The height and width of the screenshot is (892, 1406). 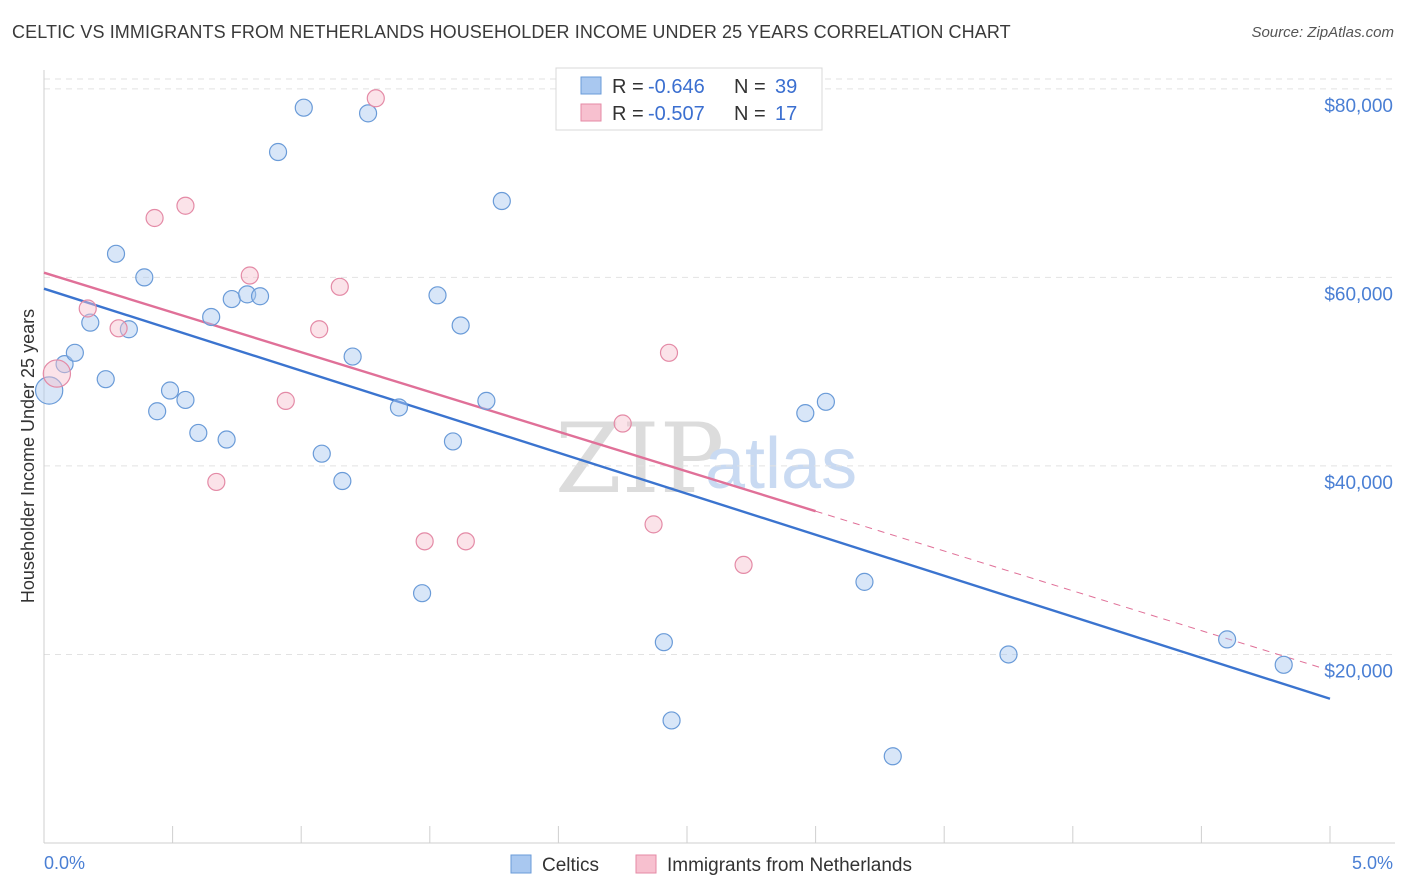 What do you see at coordinates (689, 99) in the screenshot?
I see `stats-legend: R = -0.646 N = 39 R = -0.507 N = 17` at bounding box center [689, 99].